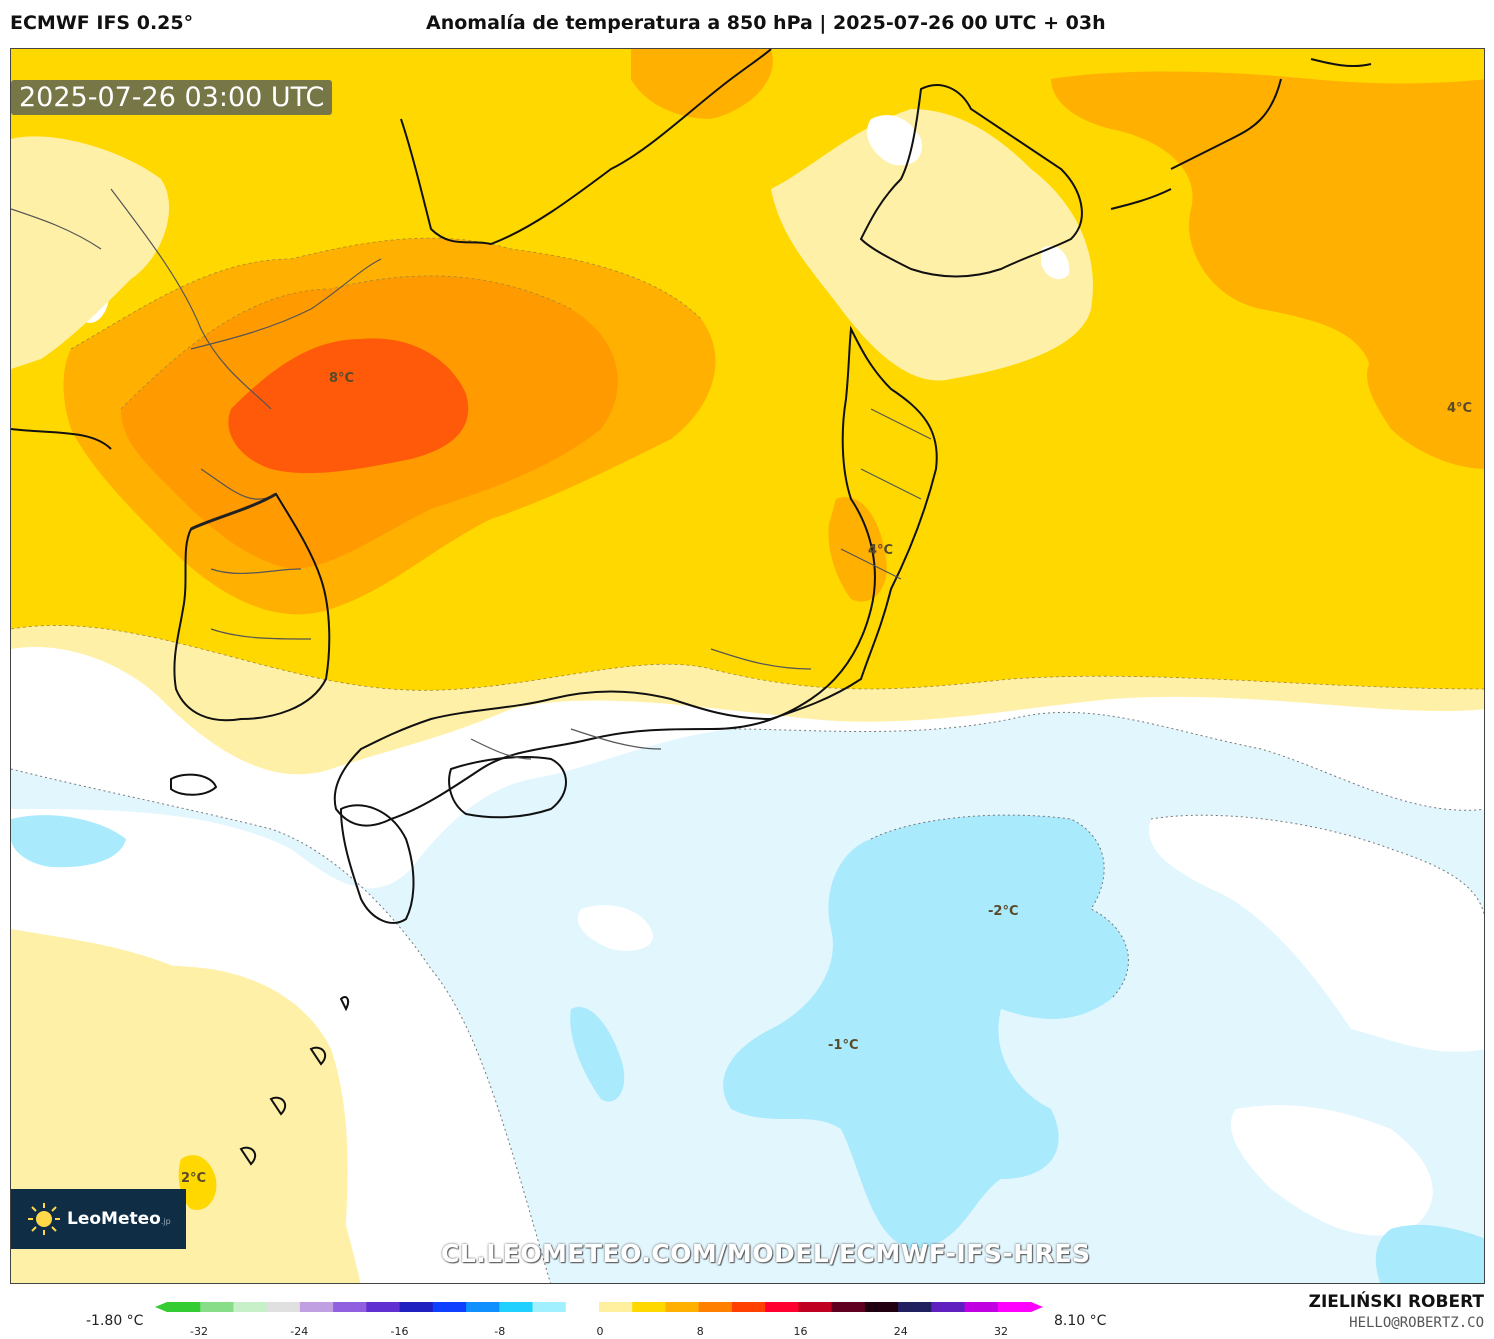  Describe the element at coordinates (766, 1253) in the screenshot. I see `source-url-watermark: CL.LEOMETEO.COM/MODEL/ECMWF-IFS-HRES` at that location.